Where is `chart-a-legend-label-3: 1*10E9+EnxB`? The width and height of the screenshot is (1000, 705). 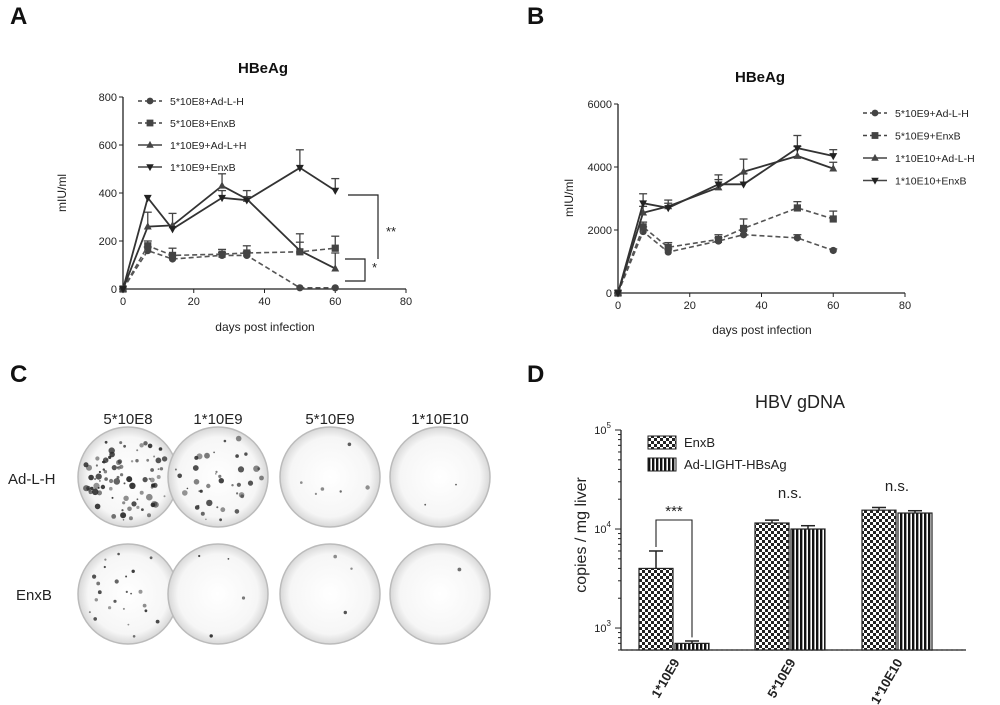
chart-a-legend-label-3: 1*10E9+EnxB is located at coordinates (203, 168).